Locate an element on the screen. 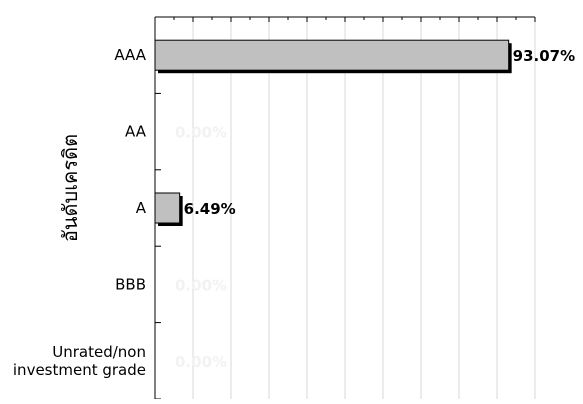  category-label: BBB is located at coordinates (130, 284).